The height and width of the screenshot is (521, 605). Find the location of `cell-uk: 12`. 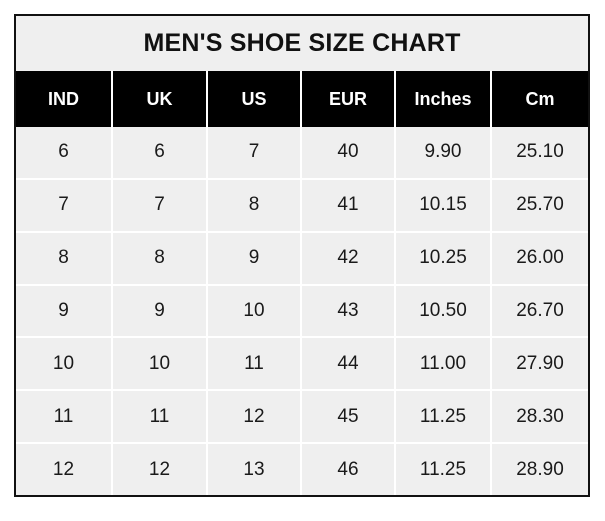

cell-uk: 12 is located at coordinates (159, 468).